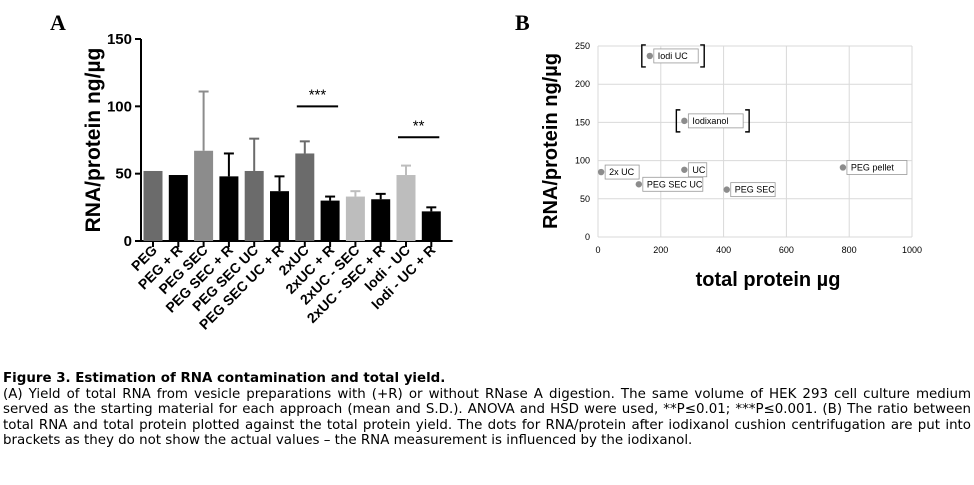 This screenshot has height=485, width=974. I want to click on x-tick-label: 1000, so click(912, 250).